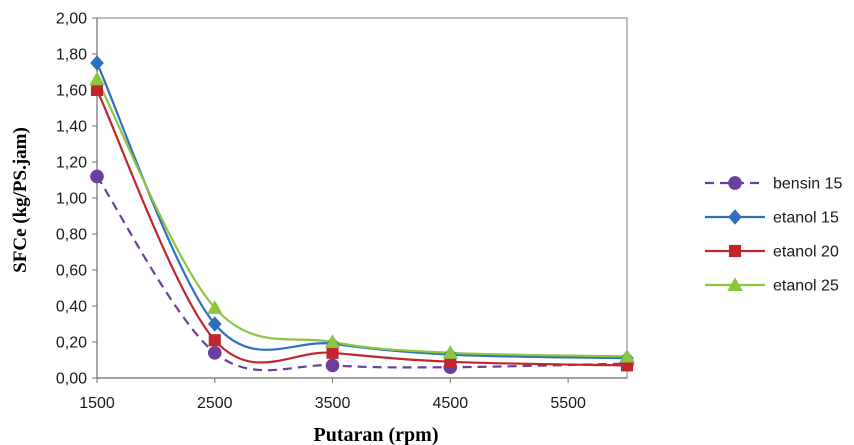 Image resolution: width=854 pixels, height=445 pixels. Describe the element at coordinates (71, 127) in the screenshot. I see `y-tick-label: 1,40` at that location.